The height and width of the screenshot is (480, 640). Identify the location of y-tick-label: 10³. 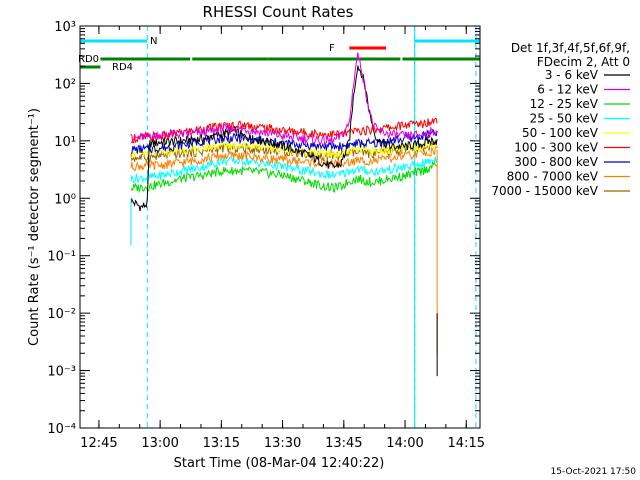
(65, 27).